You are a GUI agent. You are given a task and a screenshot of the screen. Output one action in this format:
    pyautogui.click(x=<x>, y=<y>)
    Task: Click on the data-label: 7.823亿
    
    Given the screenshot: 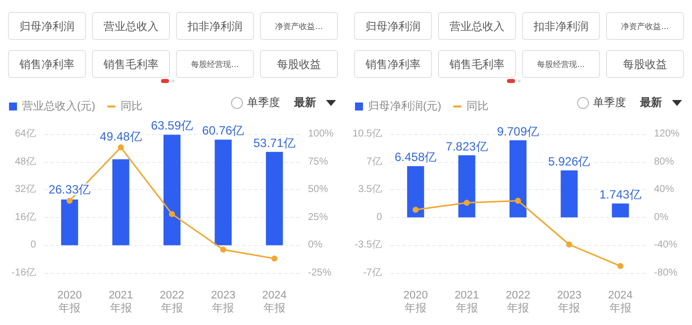 What is the action you would take?
    pyautogui.click(x=467, y=146)
    